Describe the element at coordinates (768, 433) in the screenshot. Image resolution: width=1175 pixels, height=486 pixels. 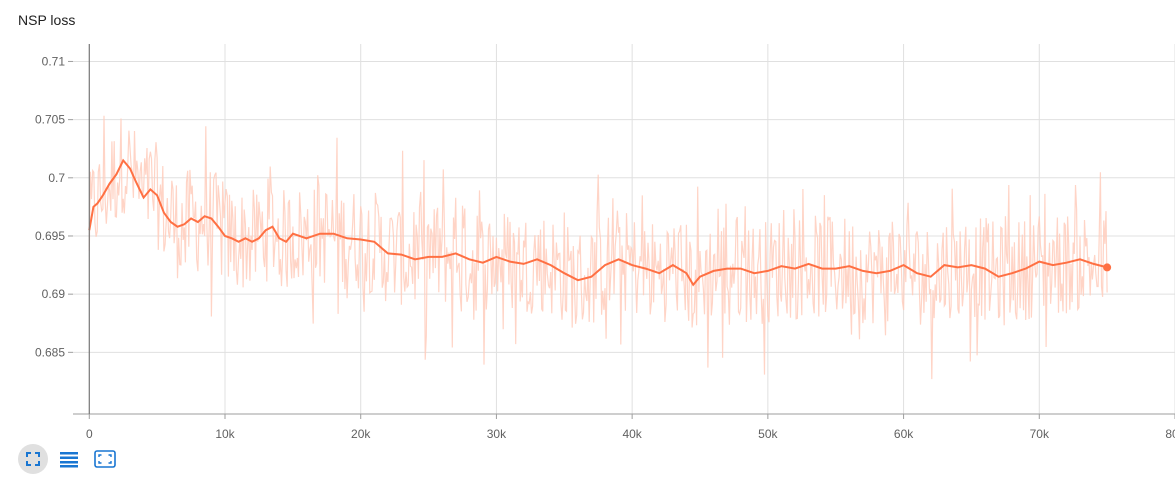
I see `x-tick-label: 50k` at that location.